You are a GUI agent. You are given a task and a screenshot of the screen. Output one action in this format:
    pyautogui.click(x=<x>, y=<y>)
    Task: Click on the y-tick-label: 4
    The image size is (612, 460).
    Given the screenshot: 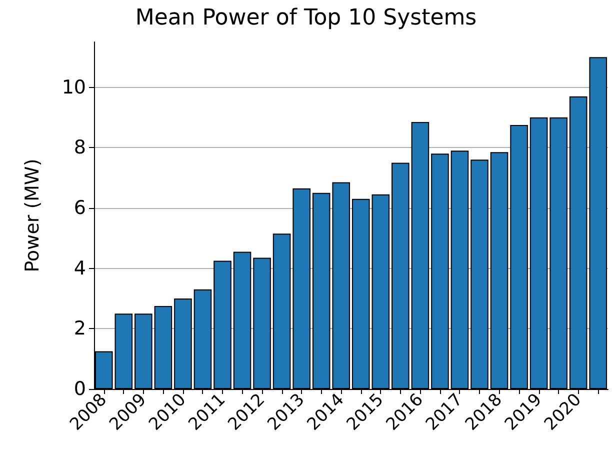 What is the action you would take?
    pyautogui.click(x=80, y=268)
    